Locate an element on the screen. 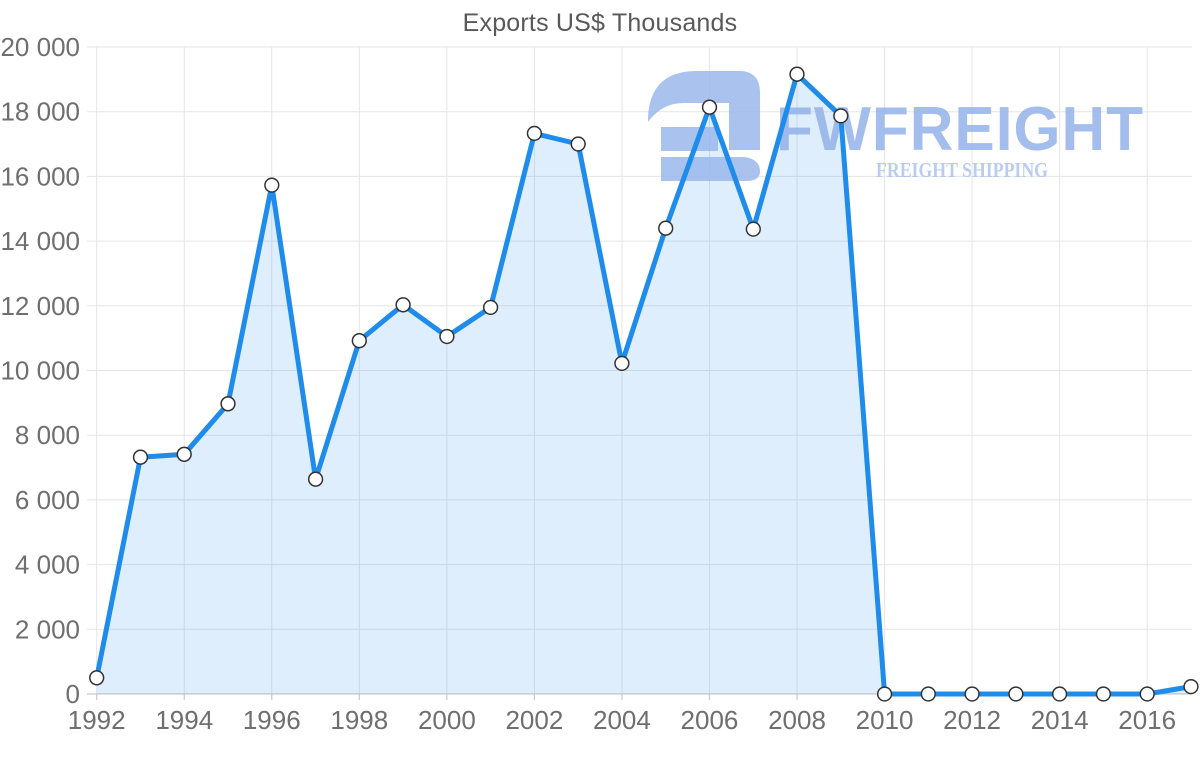 The width and height of the screenshot is (1200, 763). x-axis-label: 2006 is located at coordinates (710, 720).